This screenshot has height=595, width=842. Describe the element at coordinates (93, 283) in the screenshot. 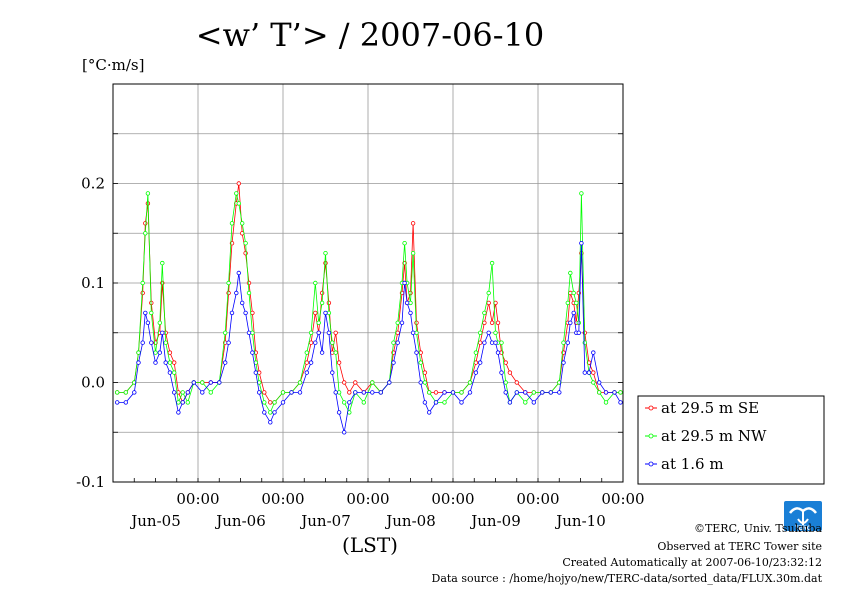

I see `y-tick-label: 0.1` at that location.